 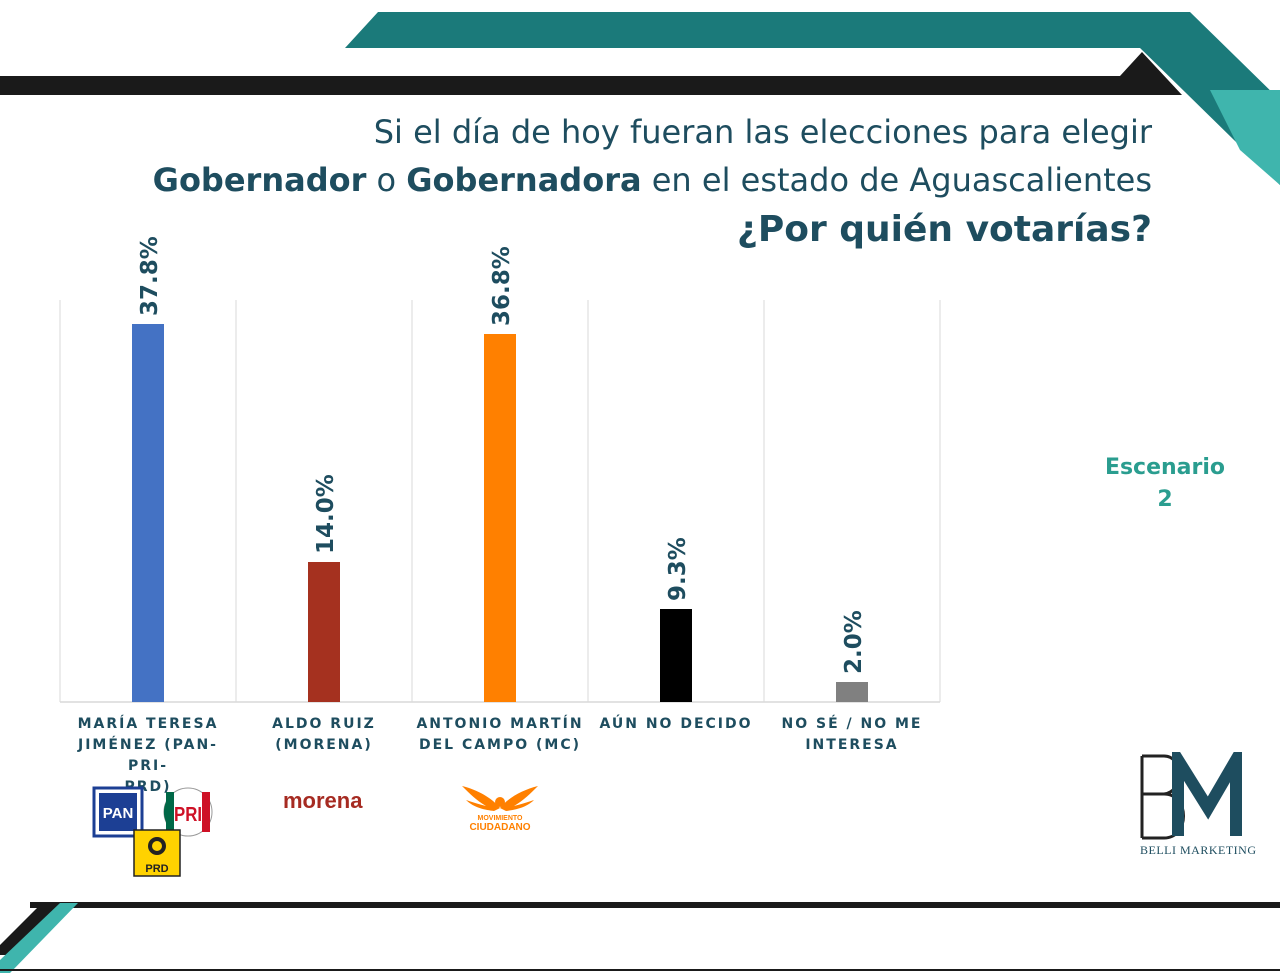 I want to click on value-label-3: 9.3%, so click(x=678, y=569).